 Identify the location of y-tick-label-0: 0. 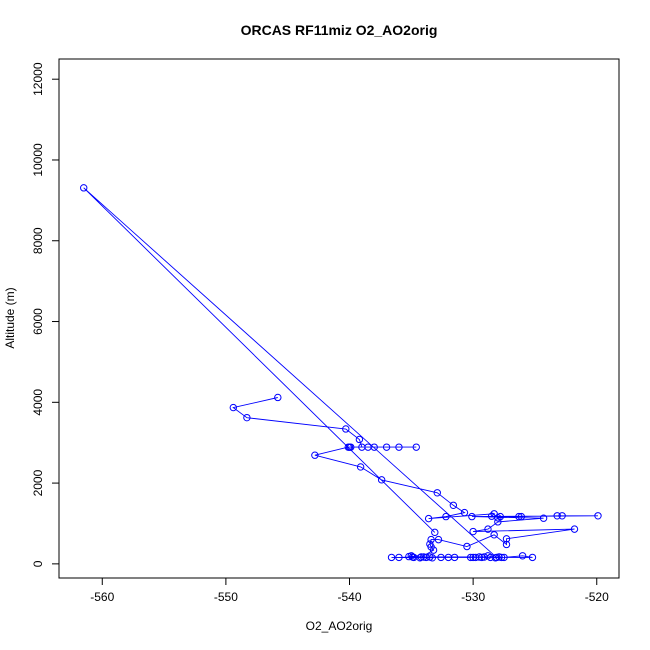
(38, 563).